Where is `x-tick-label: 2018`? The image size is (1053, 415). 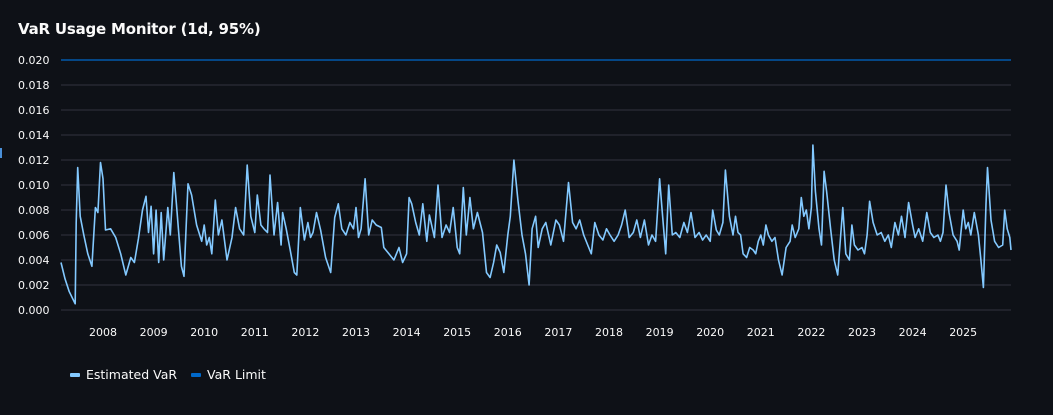
x-tick-label: 2018 is located at coordinates (609, 332).